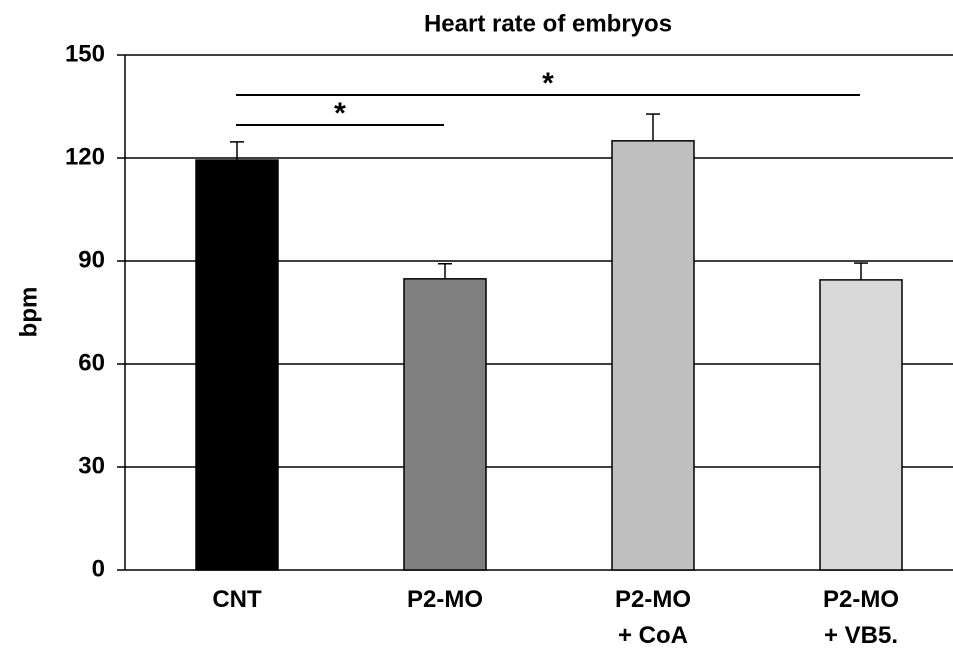 This screenshot has height=654, width=953. What do you see at coordinates (91, 465) in the screenshot?
I see `y-tick-label: 30` at bounding box center [91, 465].